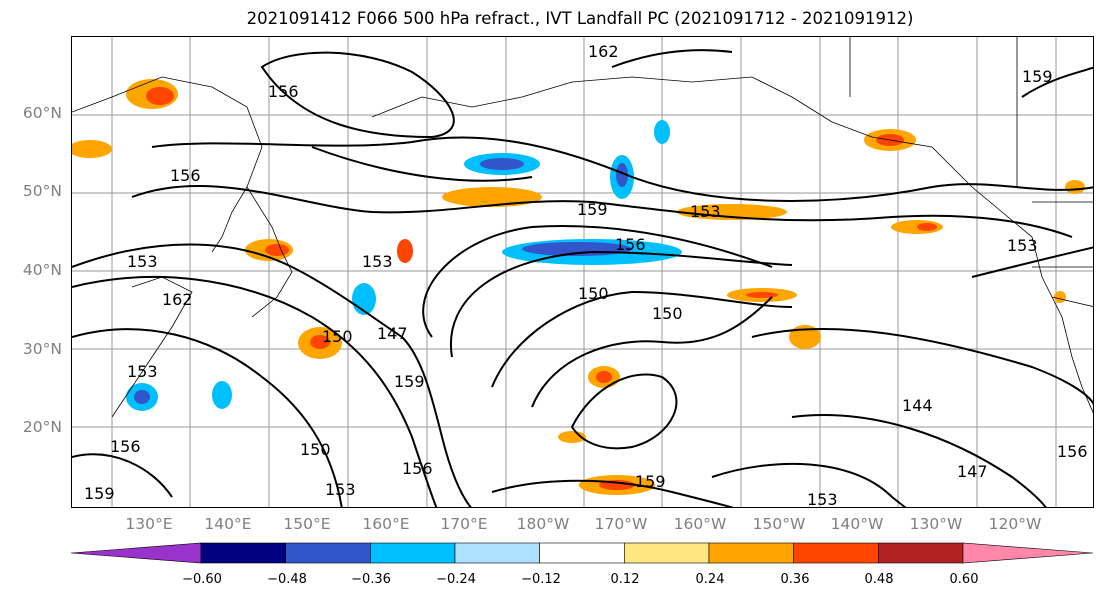 This screenshot has width=1105, height=601. Describe the element at coordinates (795, 579) in the screenshot. I see `colorbar-tick-label: 0.36` at that location.